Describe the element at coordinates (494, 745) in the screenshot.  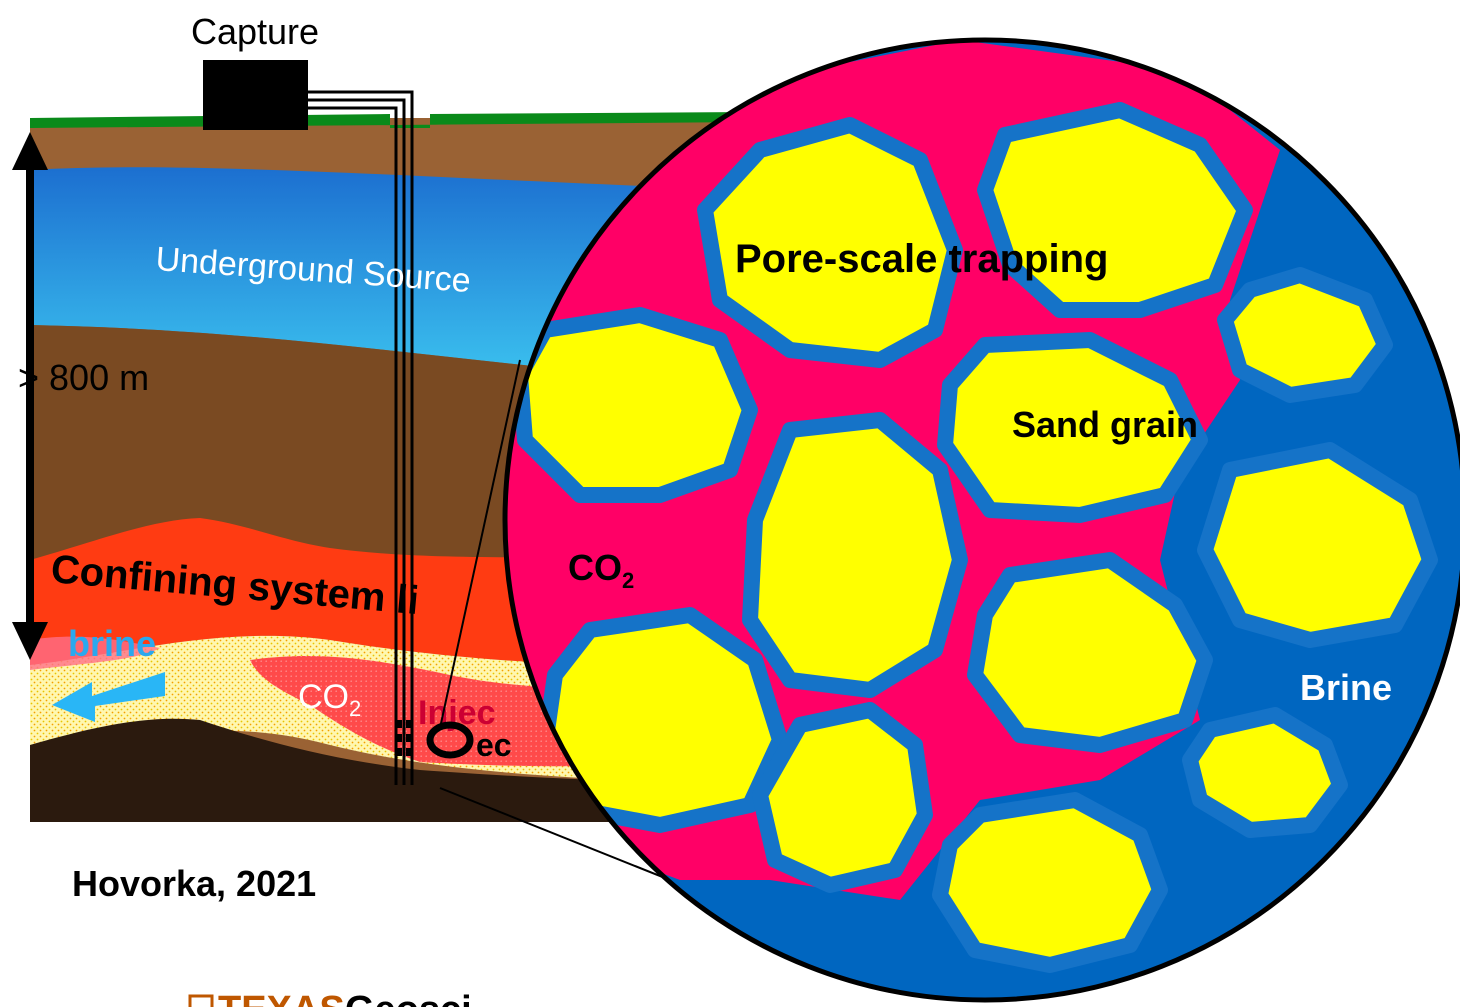
I see `injection-partial-label-2: ec` at that location.